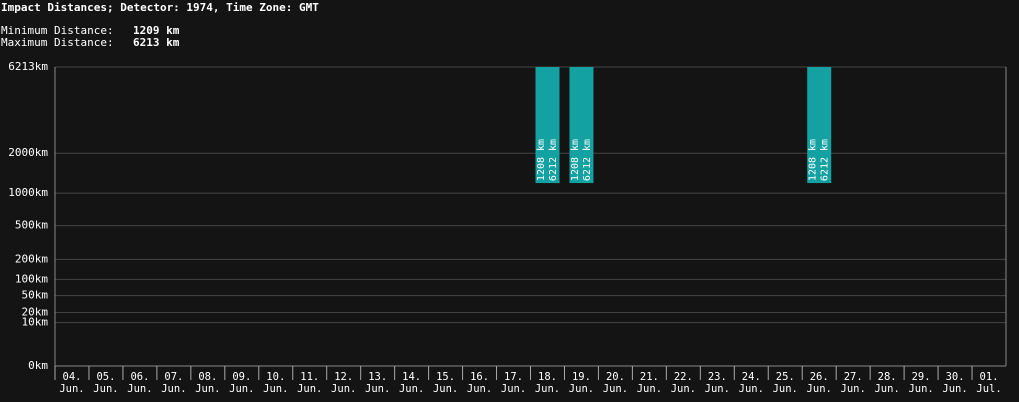  I want to click on x-tick-label: 29. Jun., so click(921, 383).